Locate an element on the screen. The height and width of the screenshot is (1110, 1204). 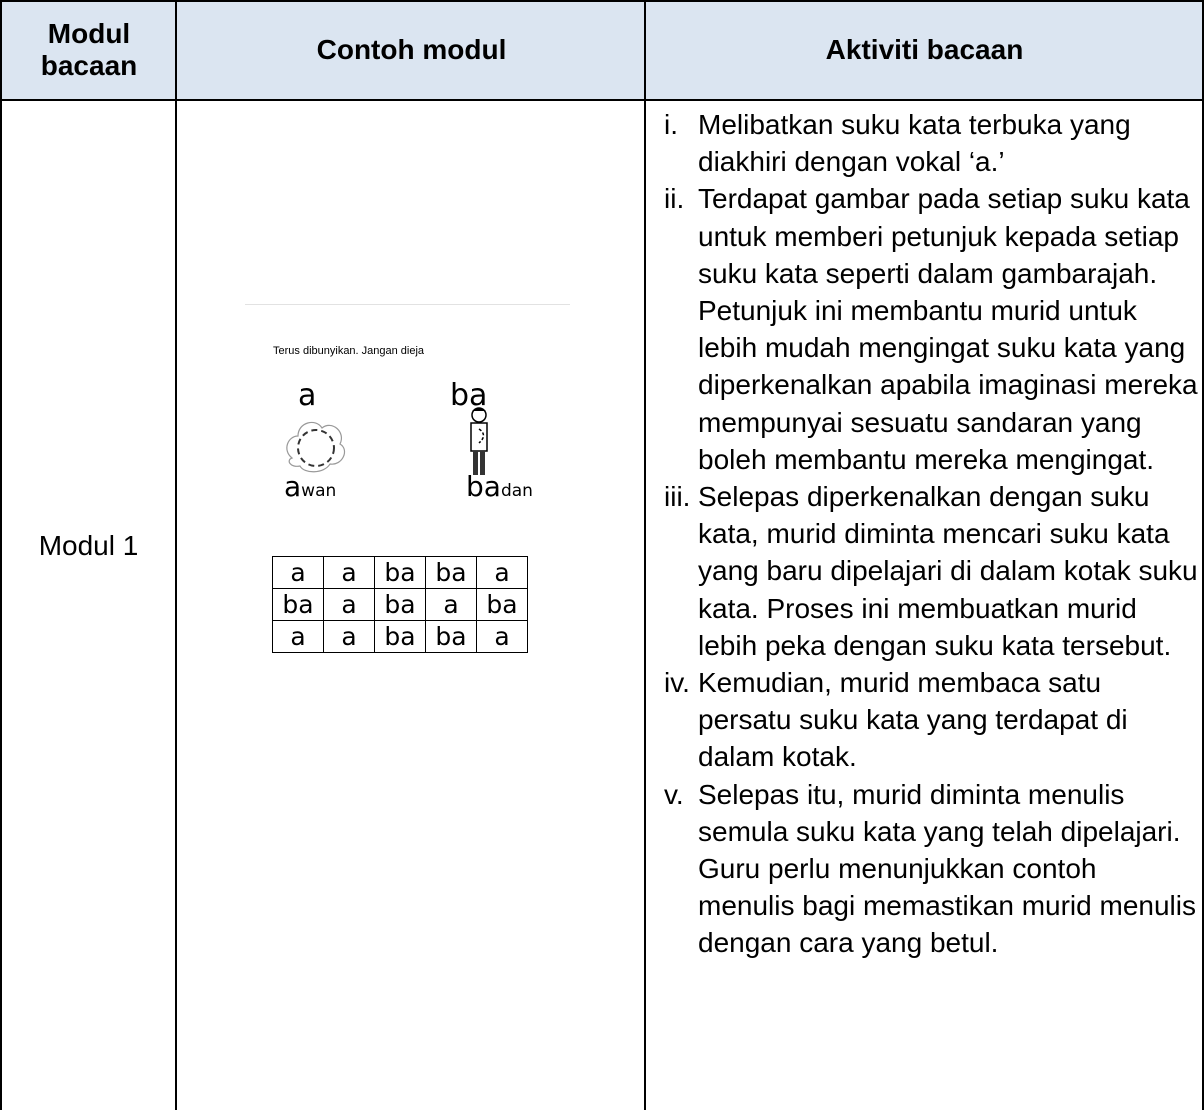
word-start: a is located at coordinates (293, 486).